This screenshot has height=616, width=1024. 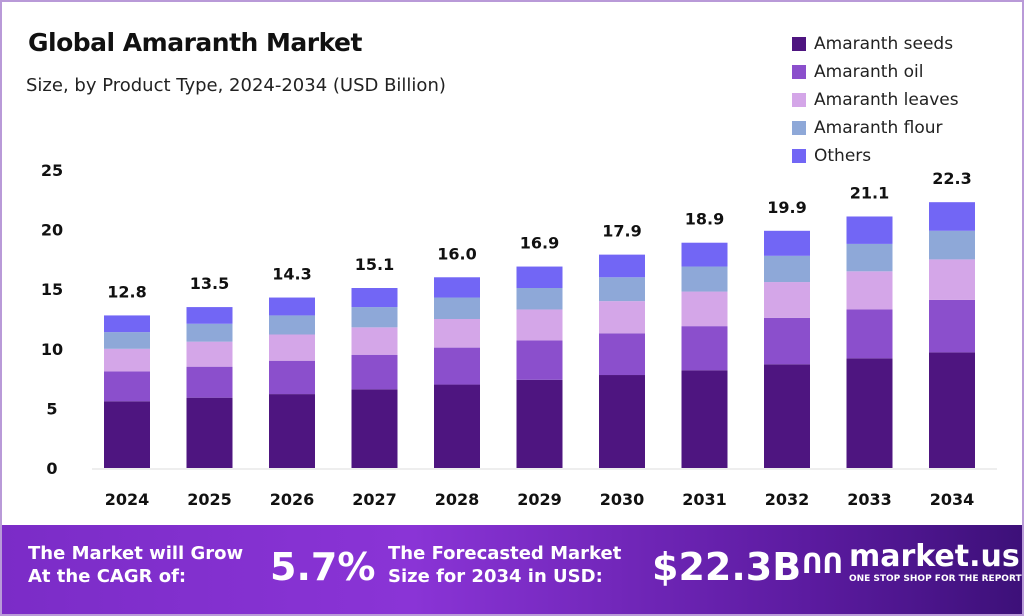 What do you see at coordinates (704, 499) in the screenshot?
I see `x-tick-label: 2031` at bounding box center [704, 499].